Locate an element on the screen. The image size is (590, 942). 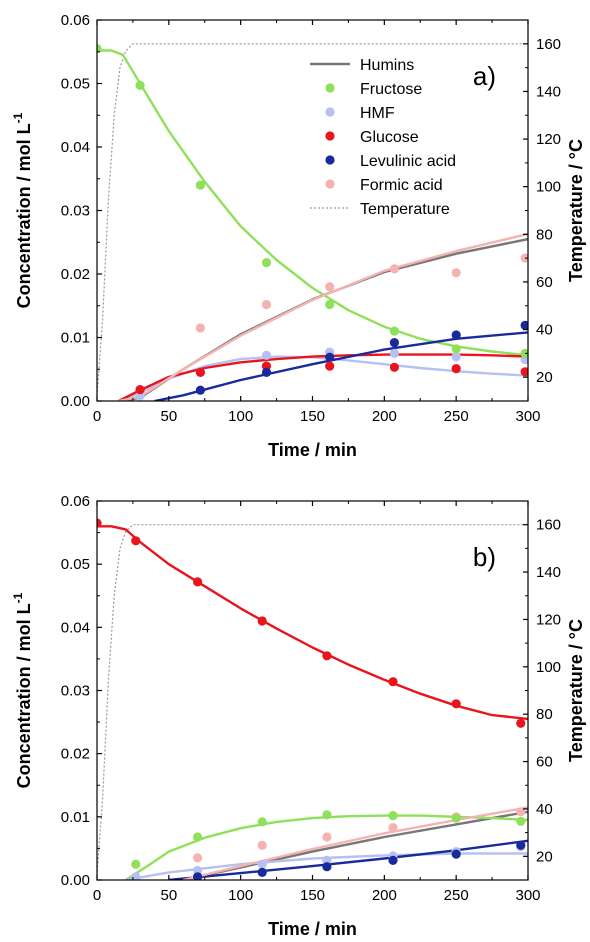
x-tick-label: 0 is located at coordinates (97, 416).